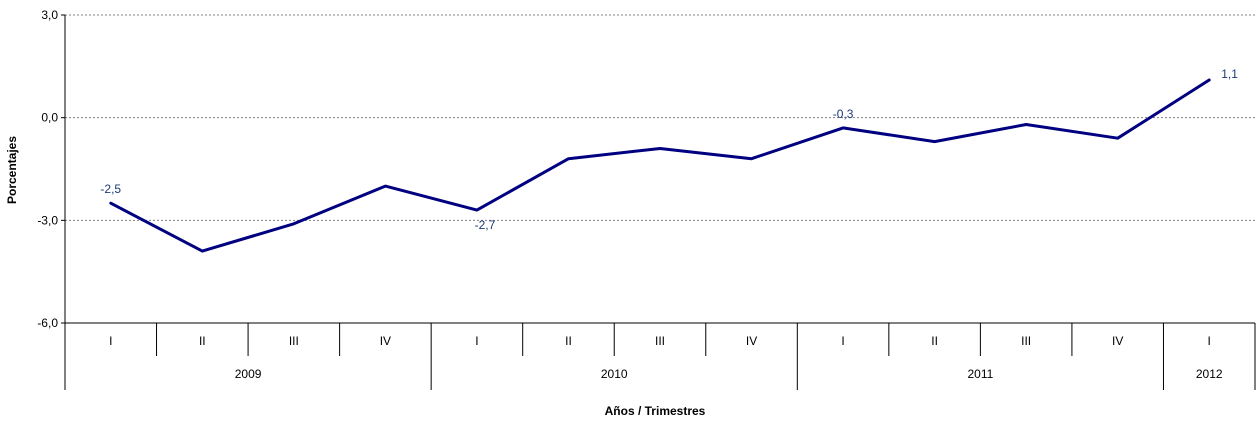 This screenshot has width=1256, height=428. What do you see at coordinates (49, 15) in the screenshot?
I see `y-tick-label: 3,0` at bounding box center [49, 15].